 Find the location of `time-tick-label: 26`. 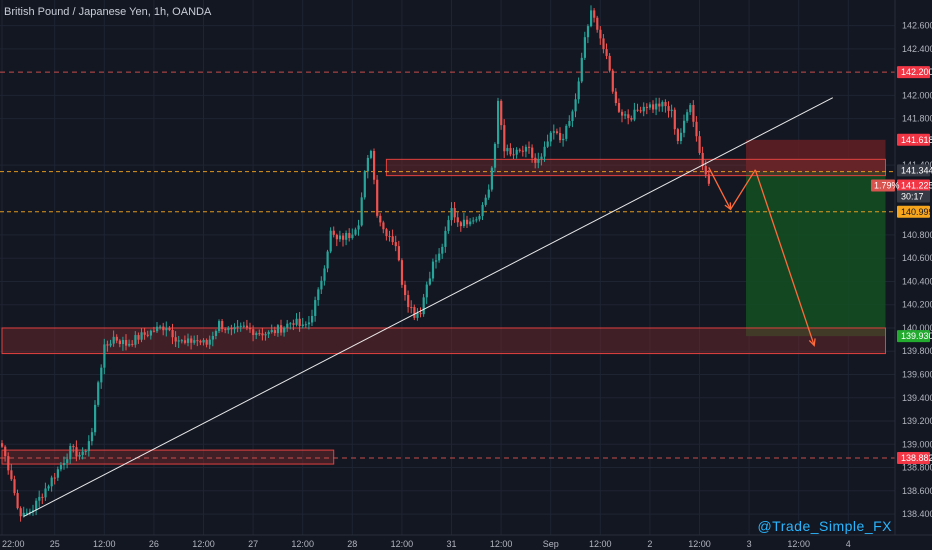

time-tick-label: 26 is located at coordinates (154, 544).